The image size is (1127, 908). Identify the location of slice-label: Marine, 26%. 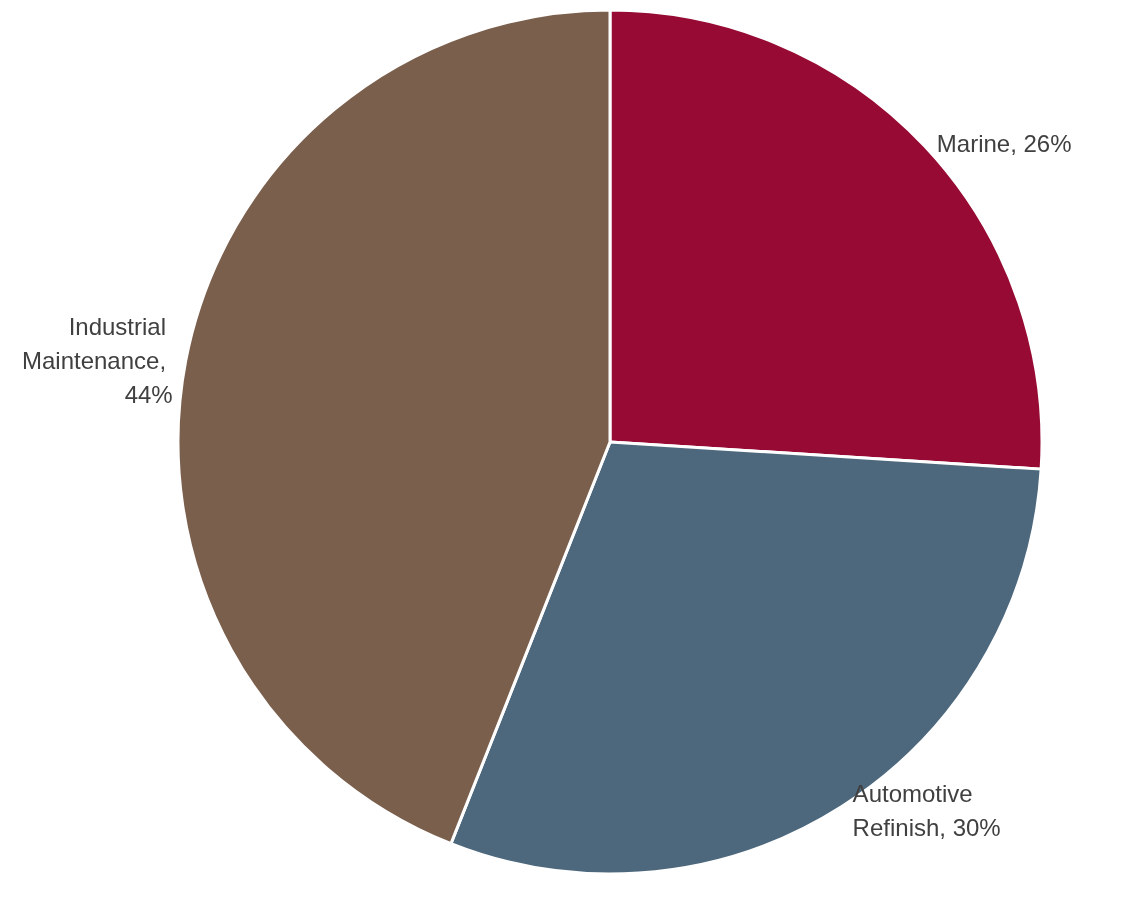
(1004, 144).